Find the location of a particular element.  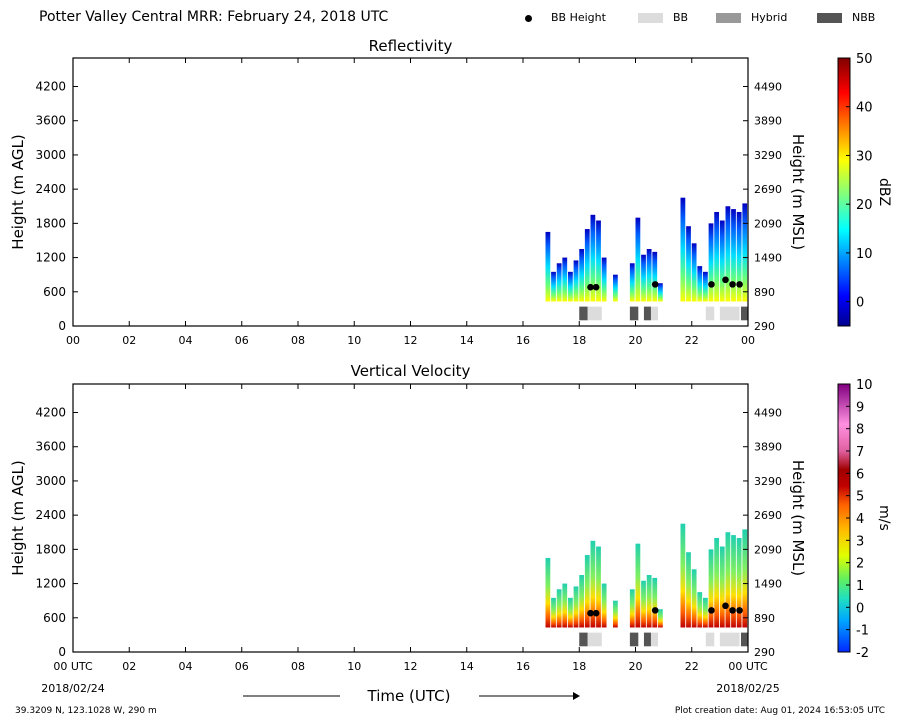

bb-height-legend-marker is located at coordinates (528, 18).